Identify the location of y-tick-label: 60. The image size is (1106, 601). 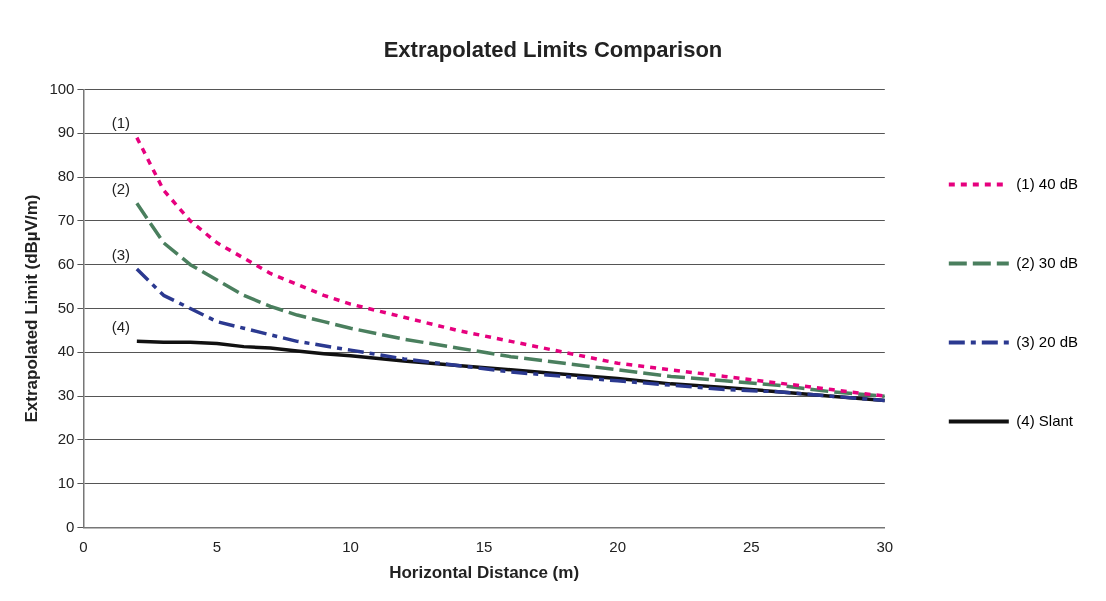
(66, 263).